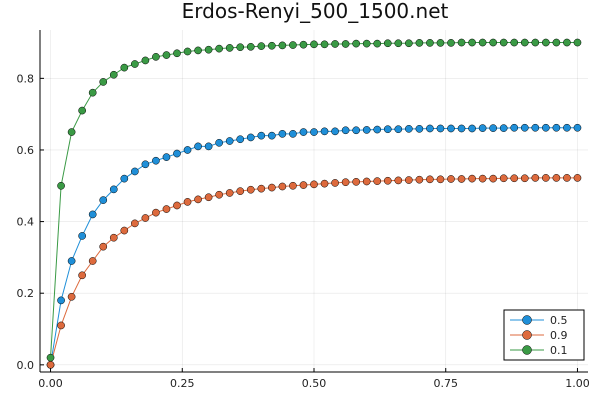 This screenshot has height=400, width=600. I want to click on legend-label: 0.5, so click(559, 320).